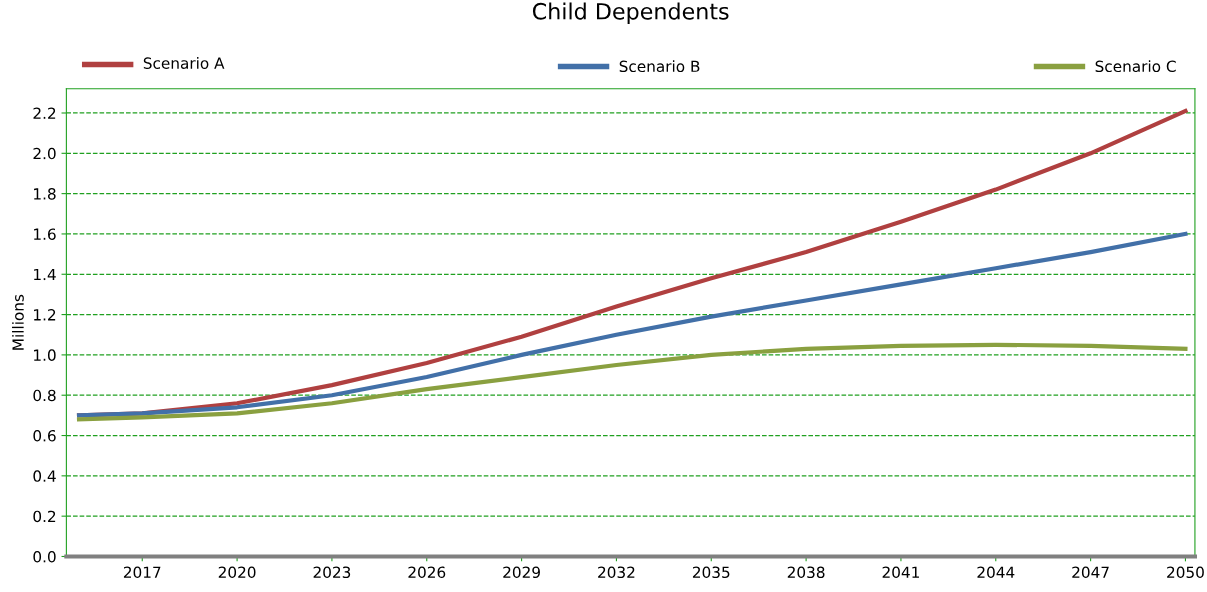  What do you see at coordinates (996, 572) in the screenshot?
I see `x-tick-label: 2044` at bounding box center [996, 572].